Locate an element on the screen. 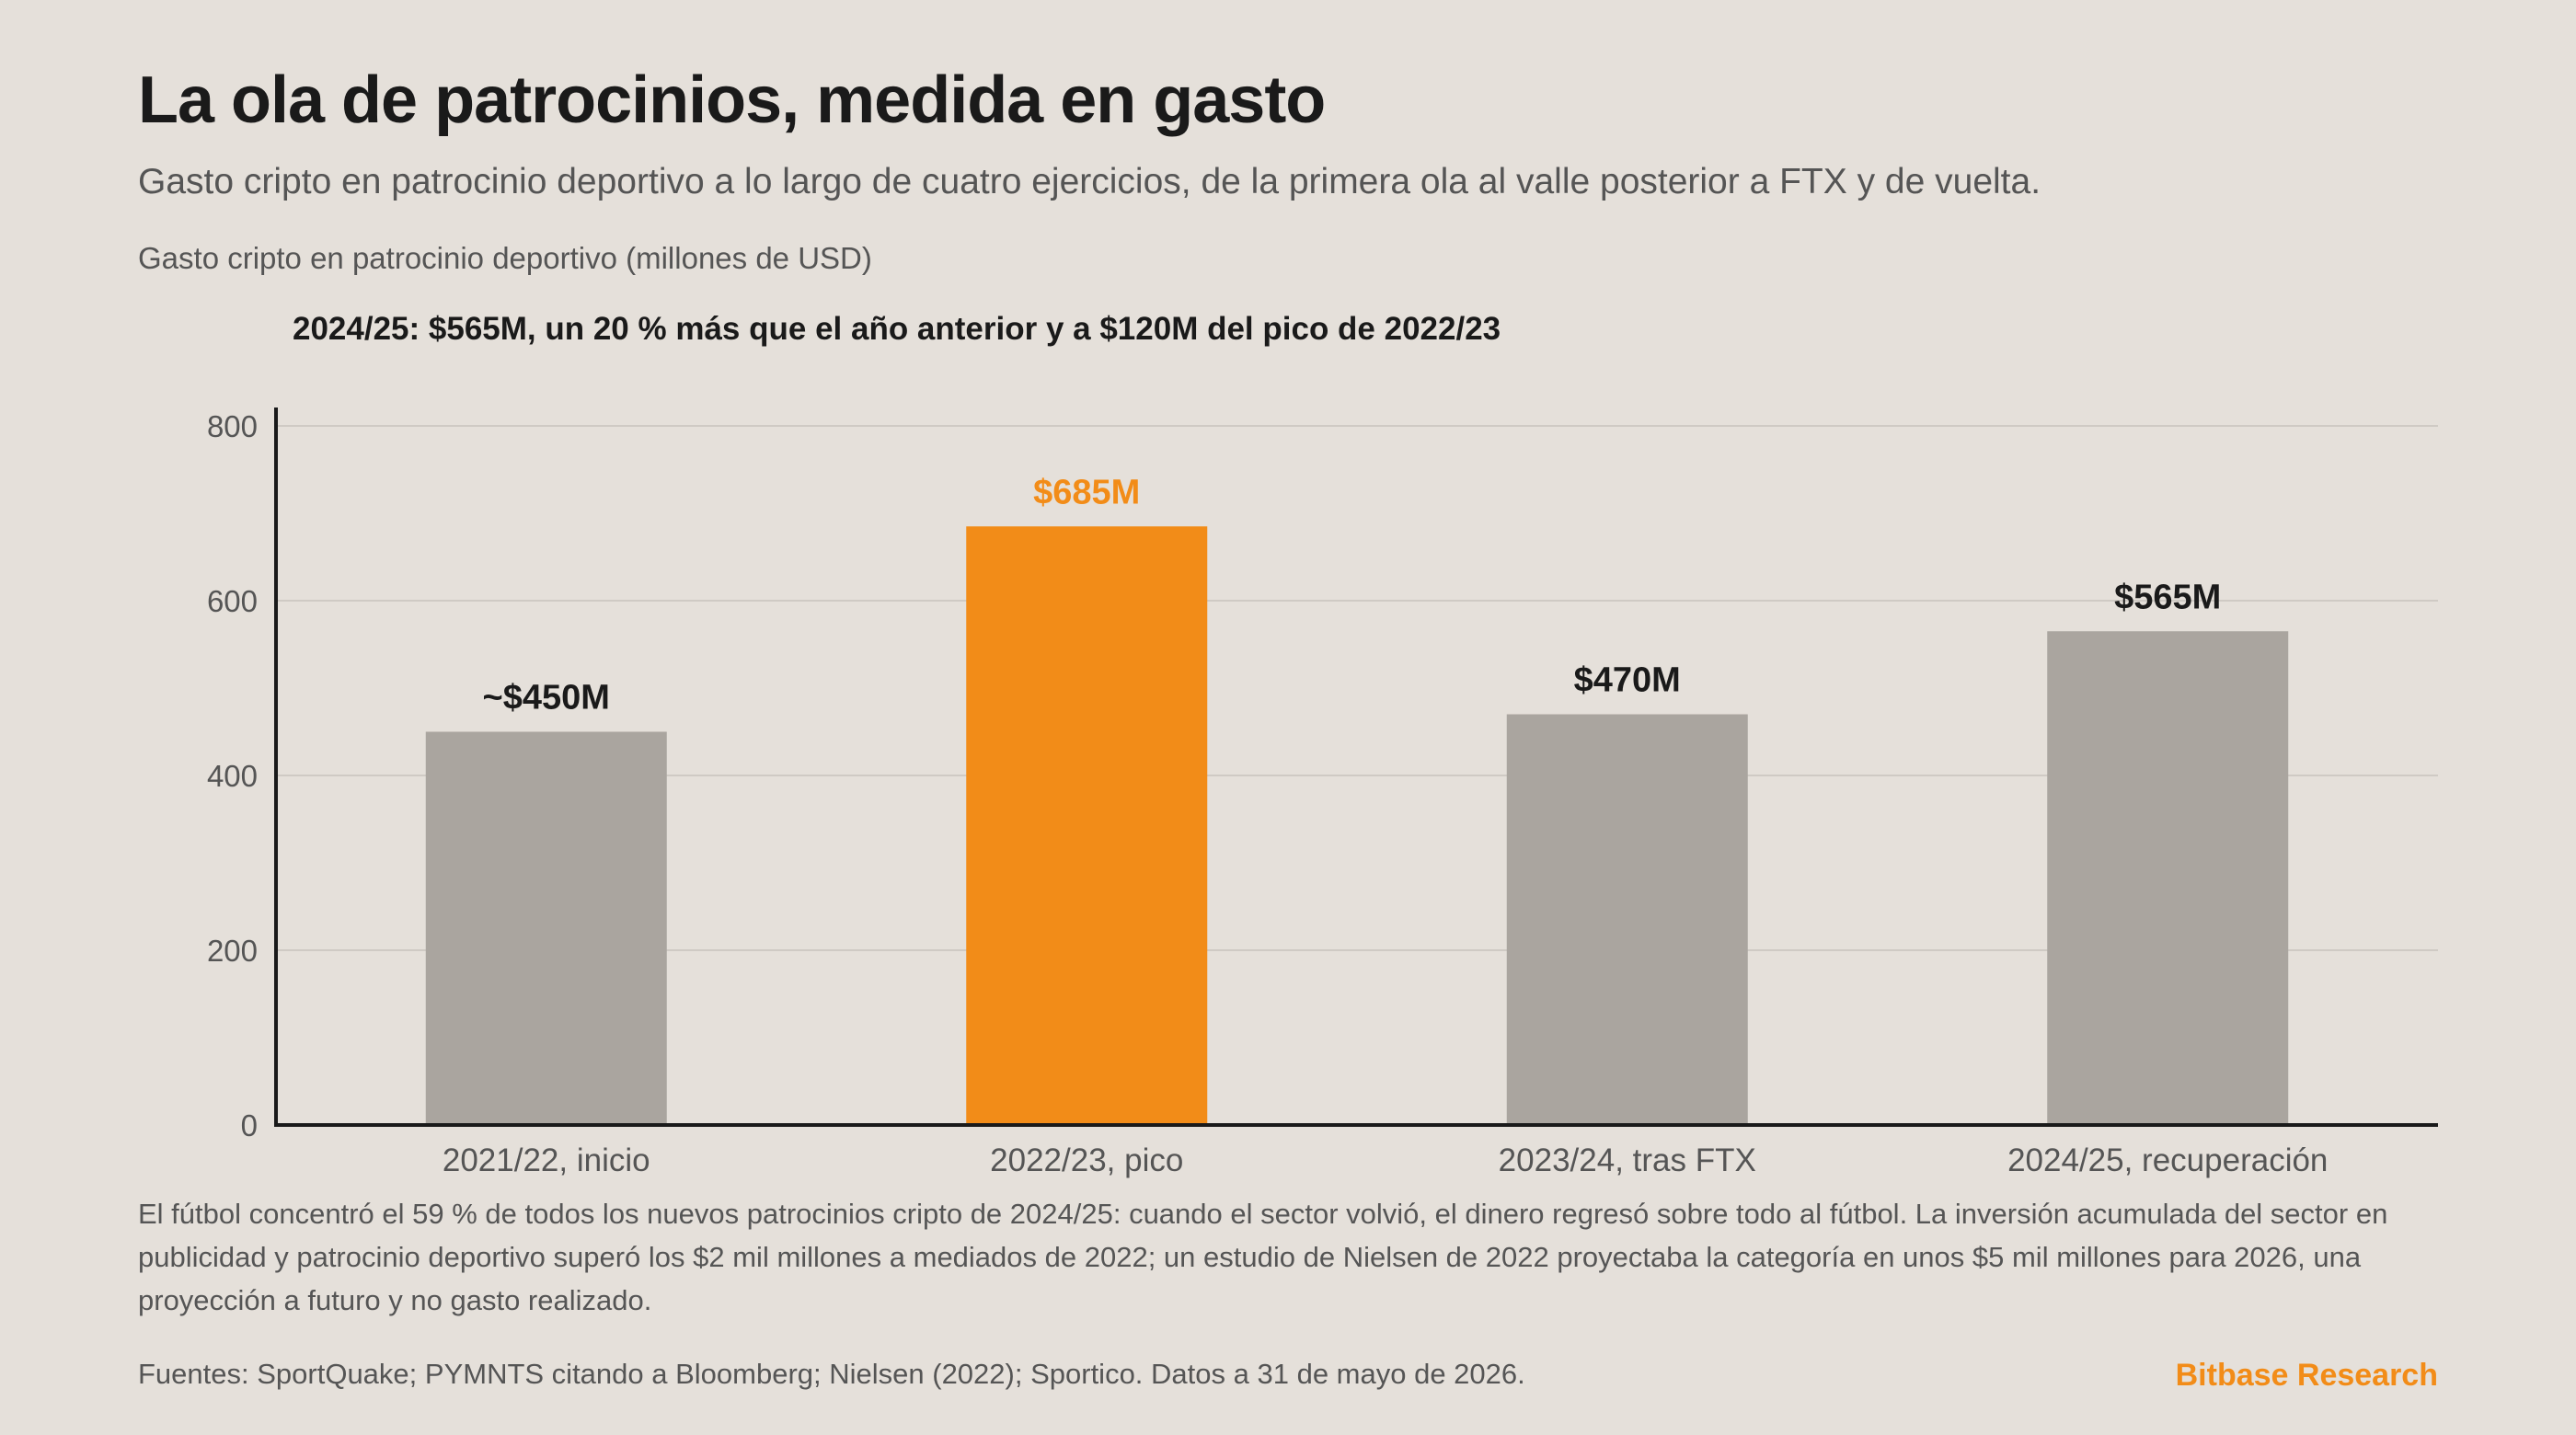 The height and width of the screenshot is (1435, 2576). x-tick-label: 2023/24, tras FTX is located at coordinates (1627, 1160).